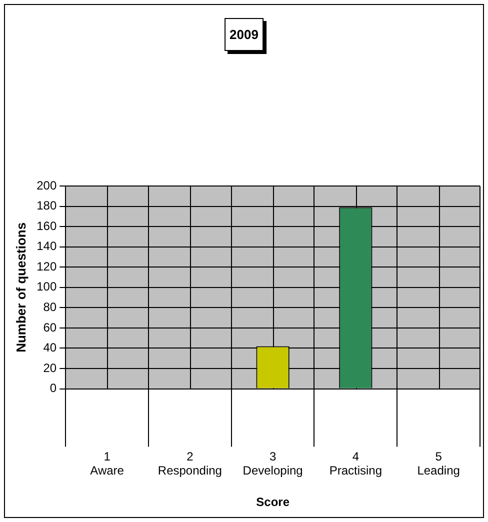 The width and height of the screenshot is (488, 522). Describe the element at coordinates (190, 463) in the screenshot. I see `x-tick-label: 2 Responding` at that location.